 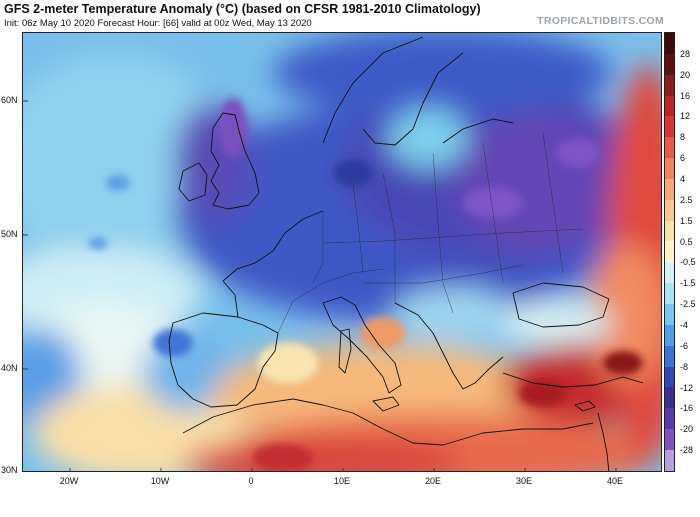 What do you see at coordinates (684, 325) in the screenshot?
I see `colorbar-tick-label: -4` at bounding box center [684, 325].